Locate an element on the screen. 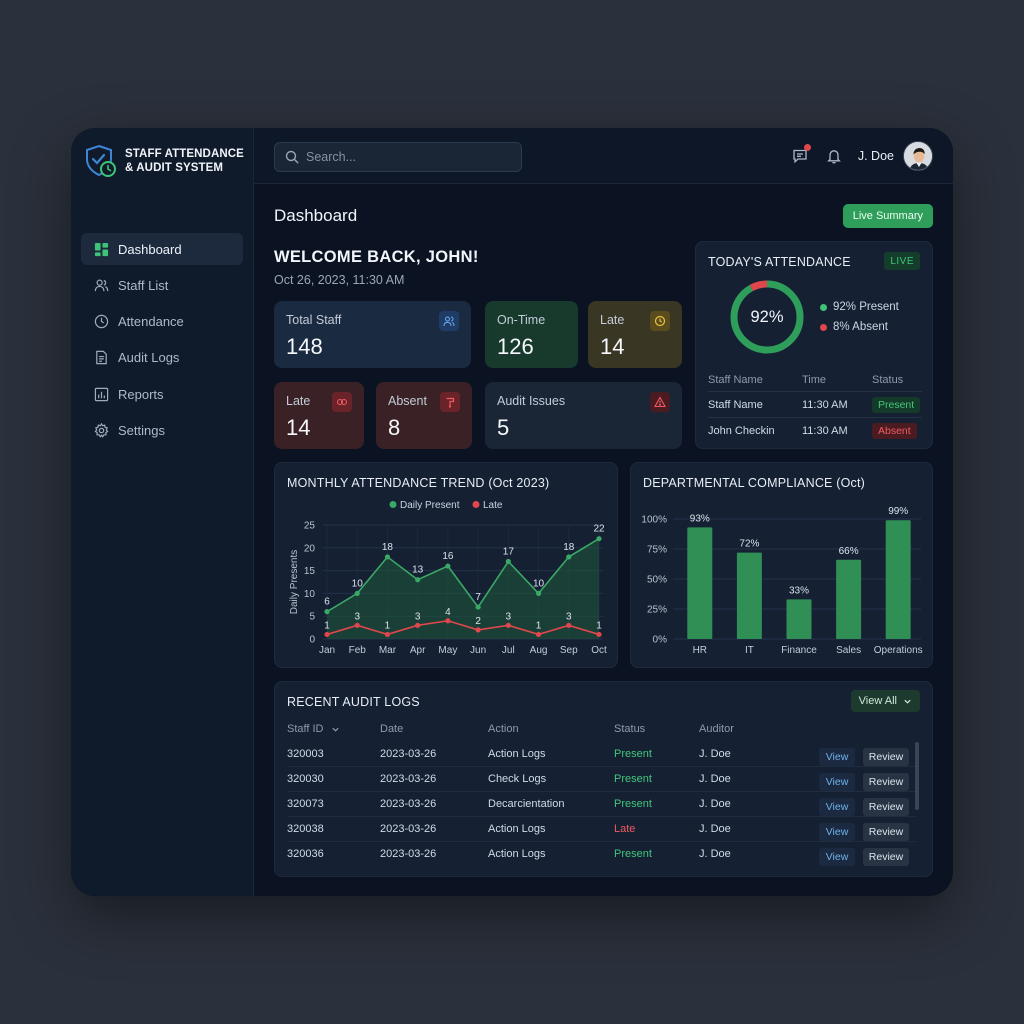 The image size is (1024, 1024). legend-marker-daily-present is located at coordinates (393, 504).